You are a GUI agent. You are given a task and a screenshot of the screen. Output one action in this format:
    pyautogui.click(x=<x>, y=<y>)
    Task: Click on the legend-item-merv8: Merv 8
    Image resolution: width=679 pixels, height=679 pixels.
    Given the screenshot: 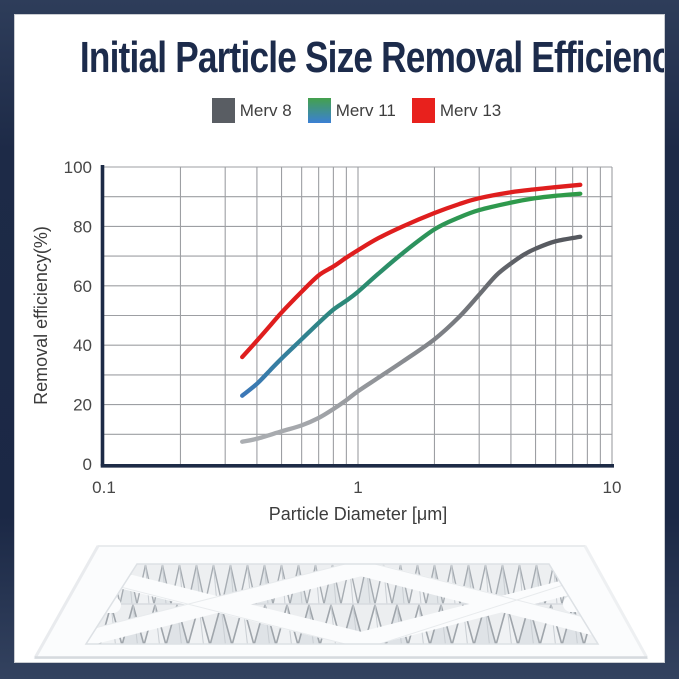 What is the action you would take?
    pyautogui.click(x=251, y=110)
    